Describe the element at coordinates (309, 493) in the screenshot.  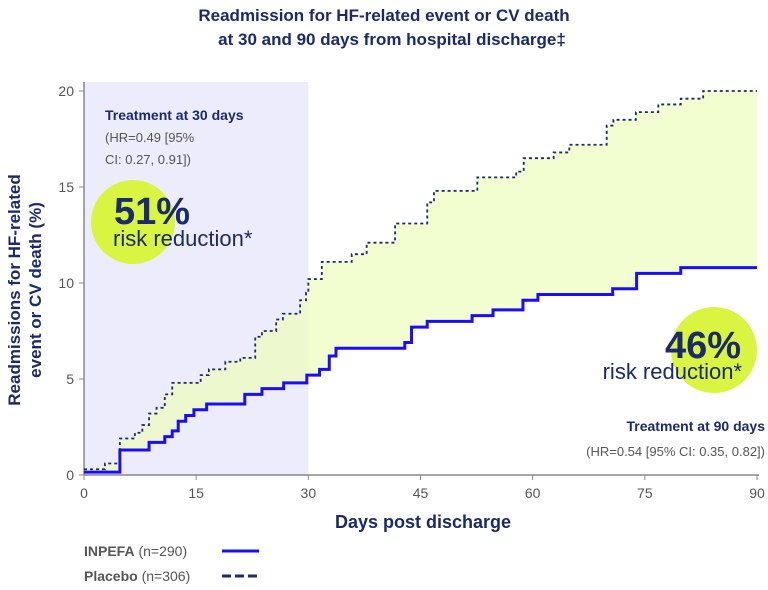
I see `x-tick-label: 30` at that location.